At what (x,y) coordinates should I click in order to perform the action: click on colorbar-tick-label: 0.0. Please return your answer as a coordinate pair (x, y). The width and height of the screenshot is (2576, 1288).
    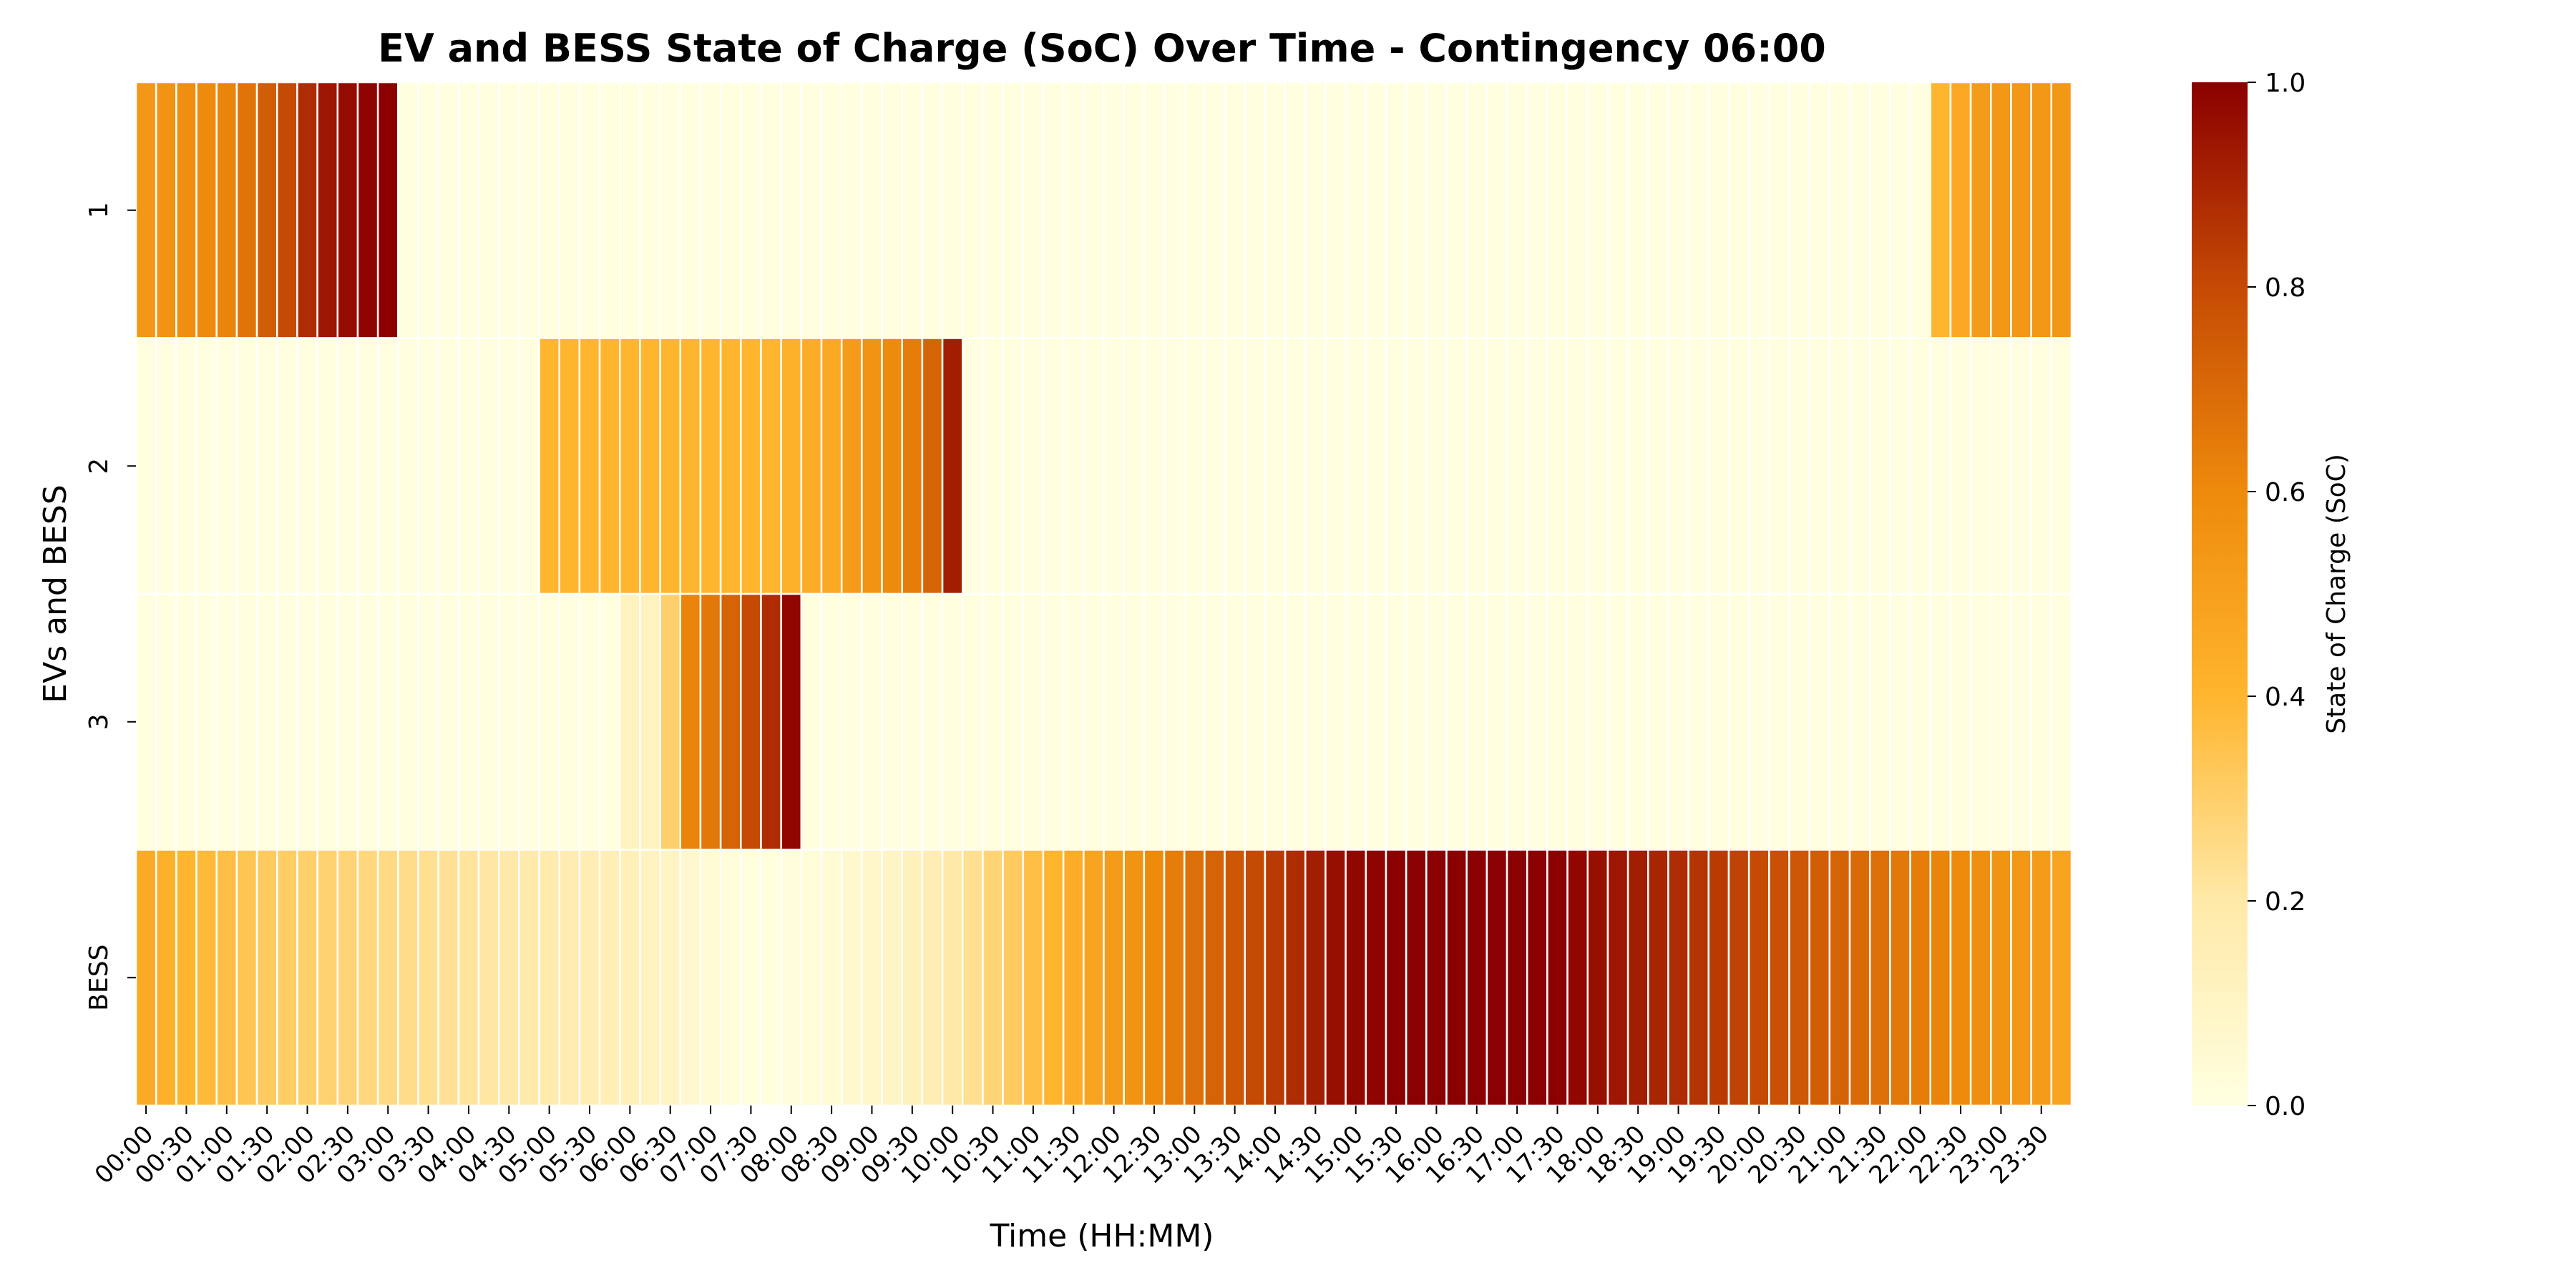
    Looking at the image, I should click on (2285, 1106).